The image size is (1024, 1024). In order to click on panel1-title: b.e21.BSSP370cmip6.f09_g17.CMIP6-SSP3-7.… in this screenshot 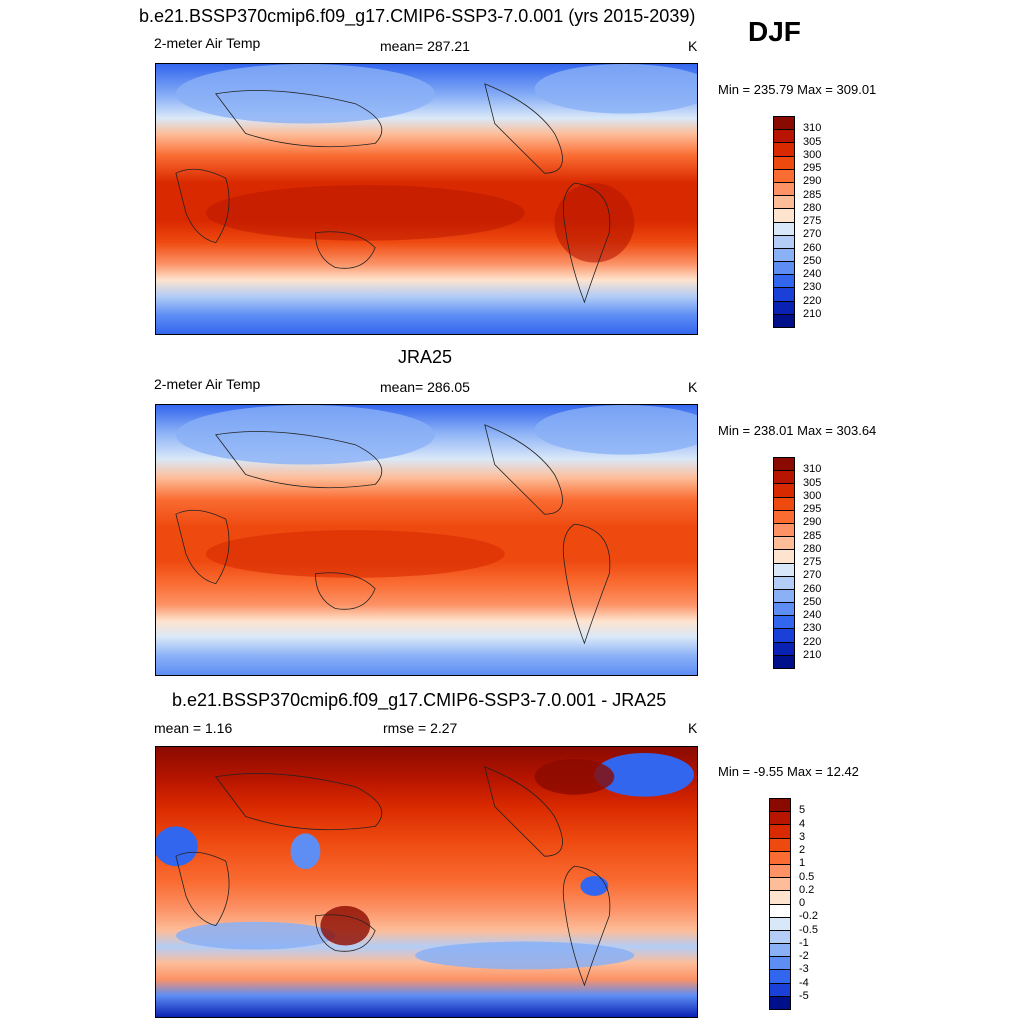, I will do `click(417, 16)`.